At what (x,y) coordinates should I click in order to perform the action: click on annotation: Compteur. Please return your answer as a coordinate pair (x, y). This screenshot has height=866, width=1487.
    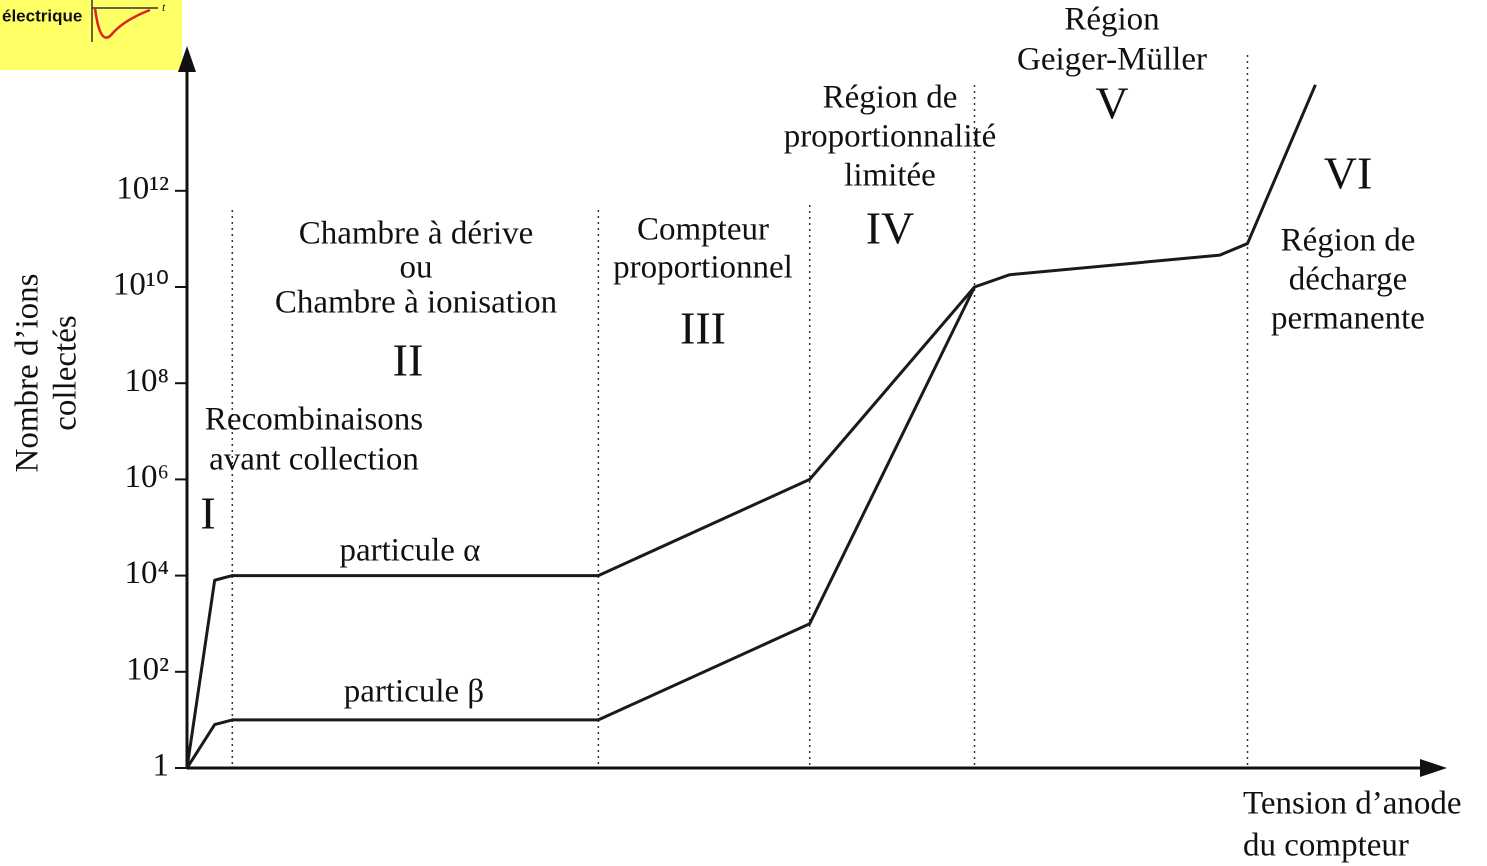
    Looking at the image, I should click on (703, 230).